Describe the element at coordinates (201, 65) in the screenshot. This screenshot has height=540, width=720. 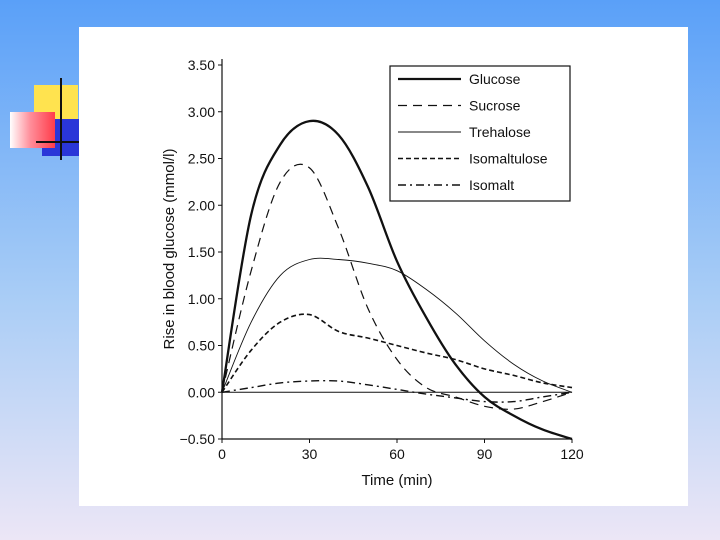
I see `y-tick-label: 3.50` at that location.